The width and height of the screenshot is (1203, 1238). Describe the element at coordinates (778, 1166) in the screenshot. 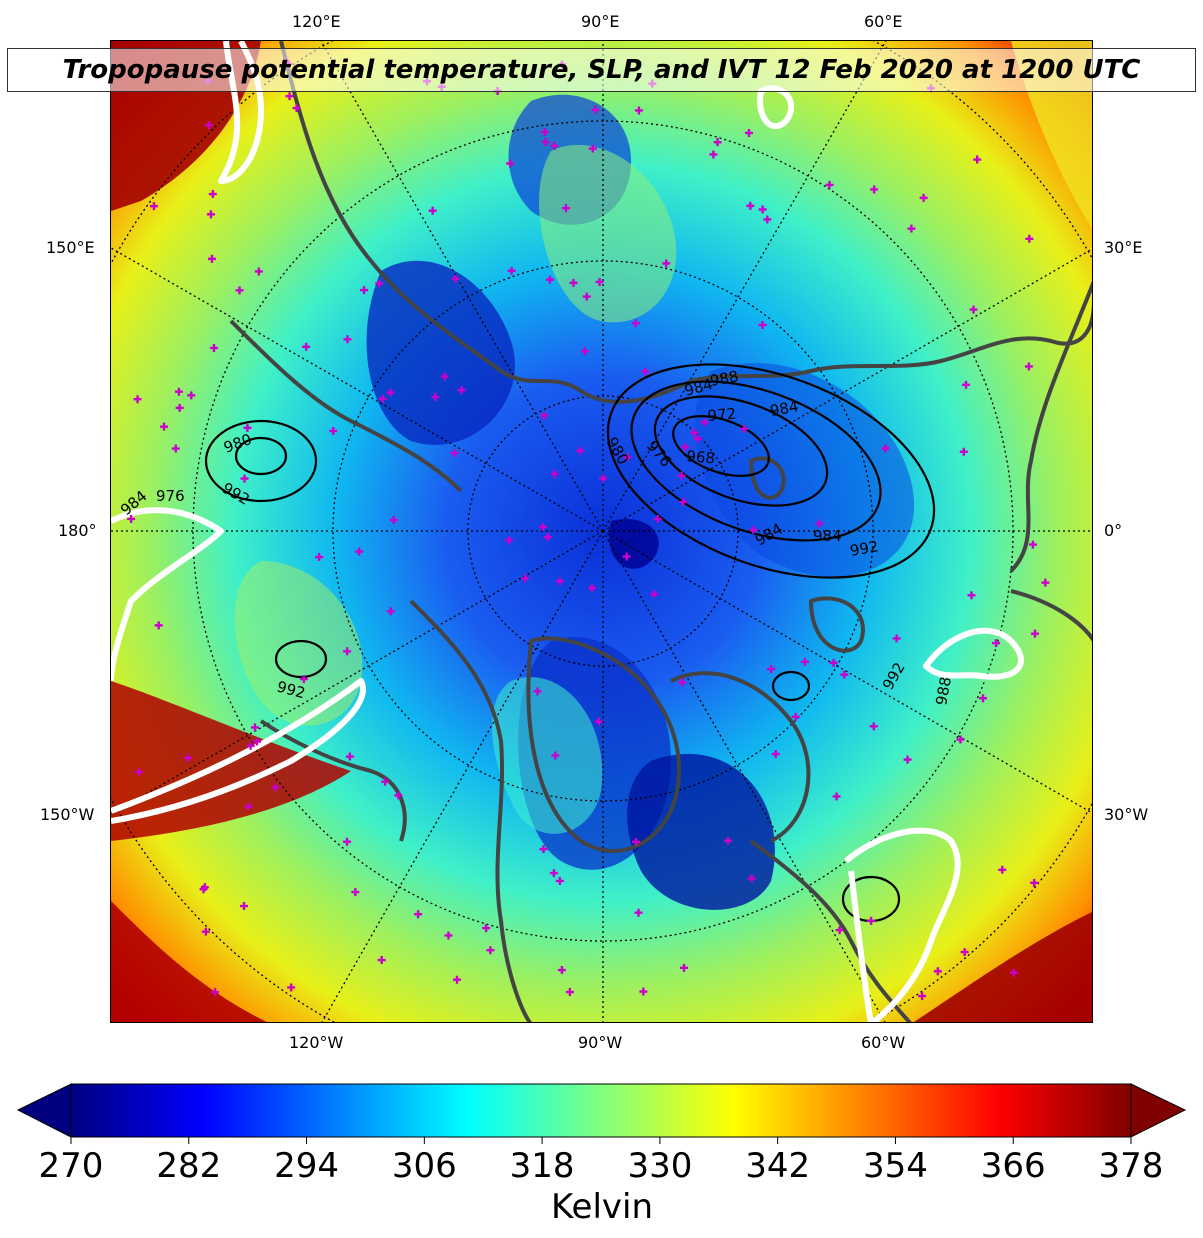

I see `colorbar-tick-label: 342` at that location.